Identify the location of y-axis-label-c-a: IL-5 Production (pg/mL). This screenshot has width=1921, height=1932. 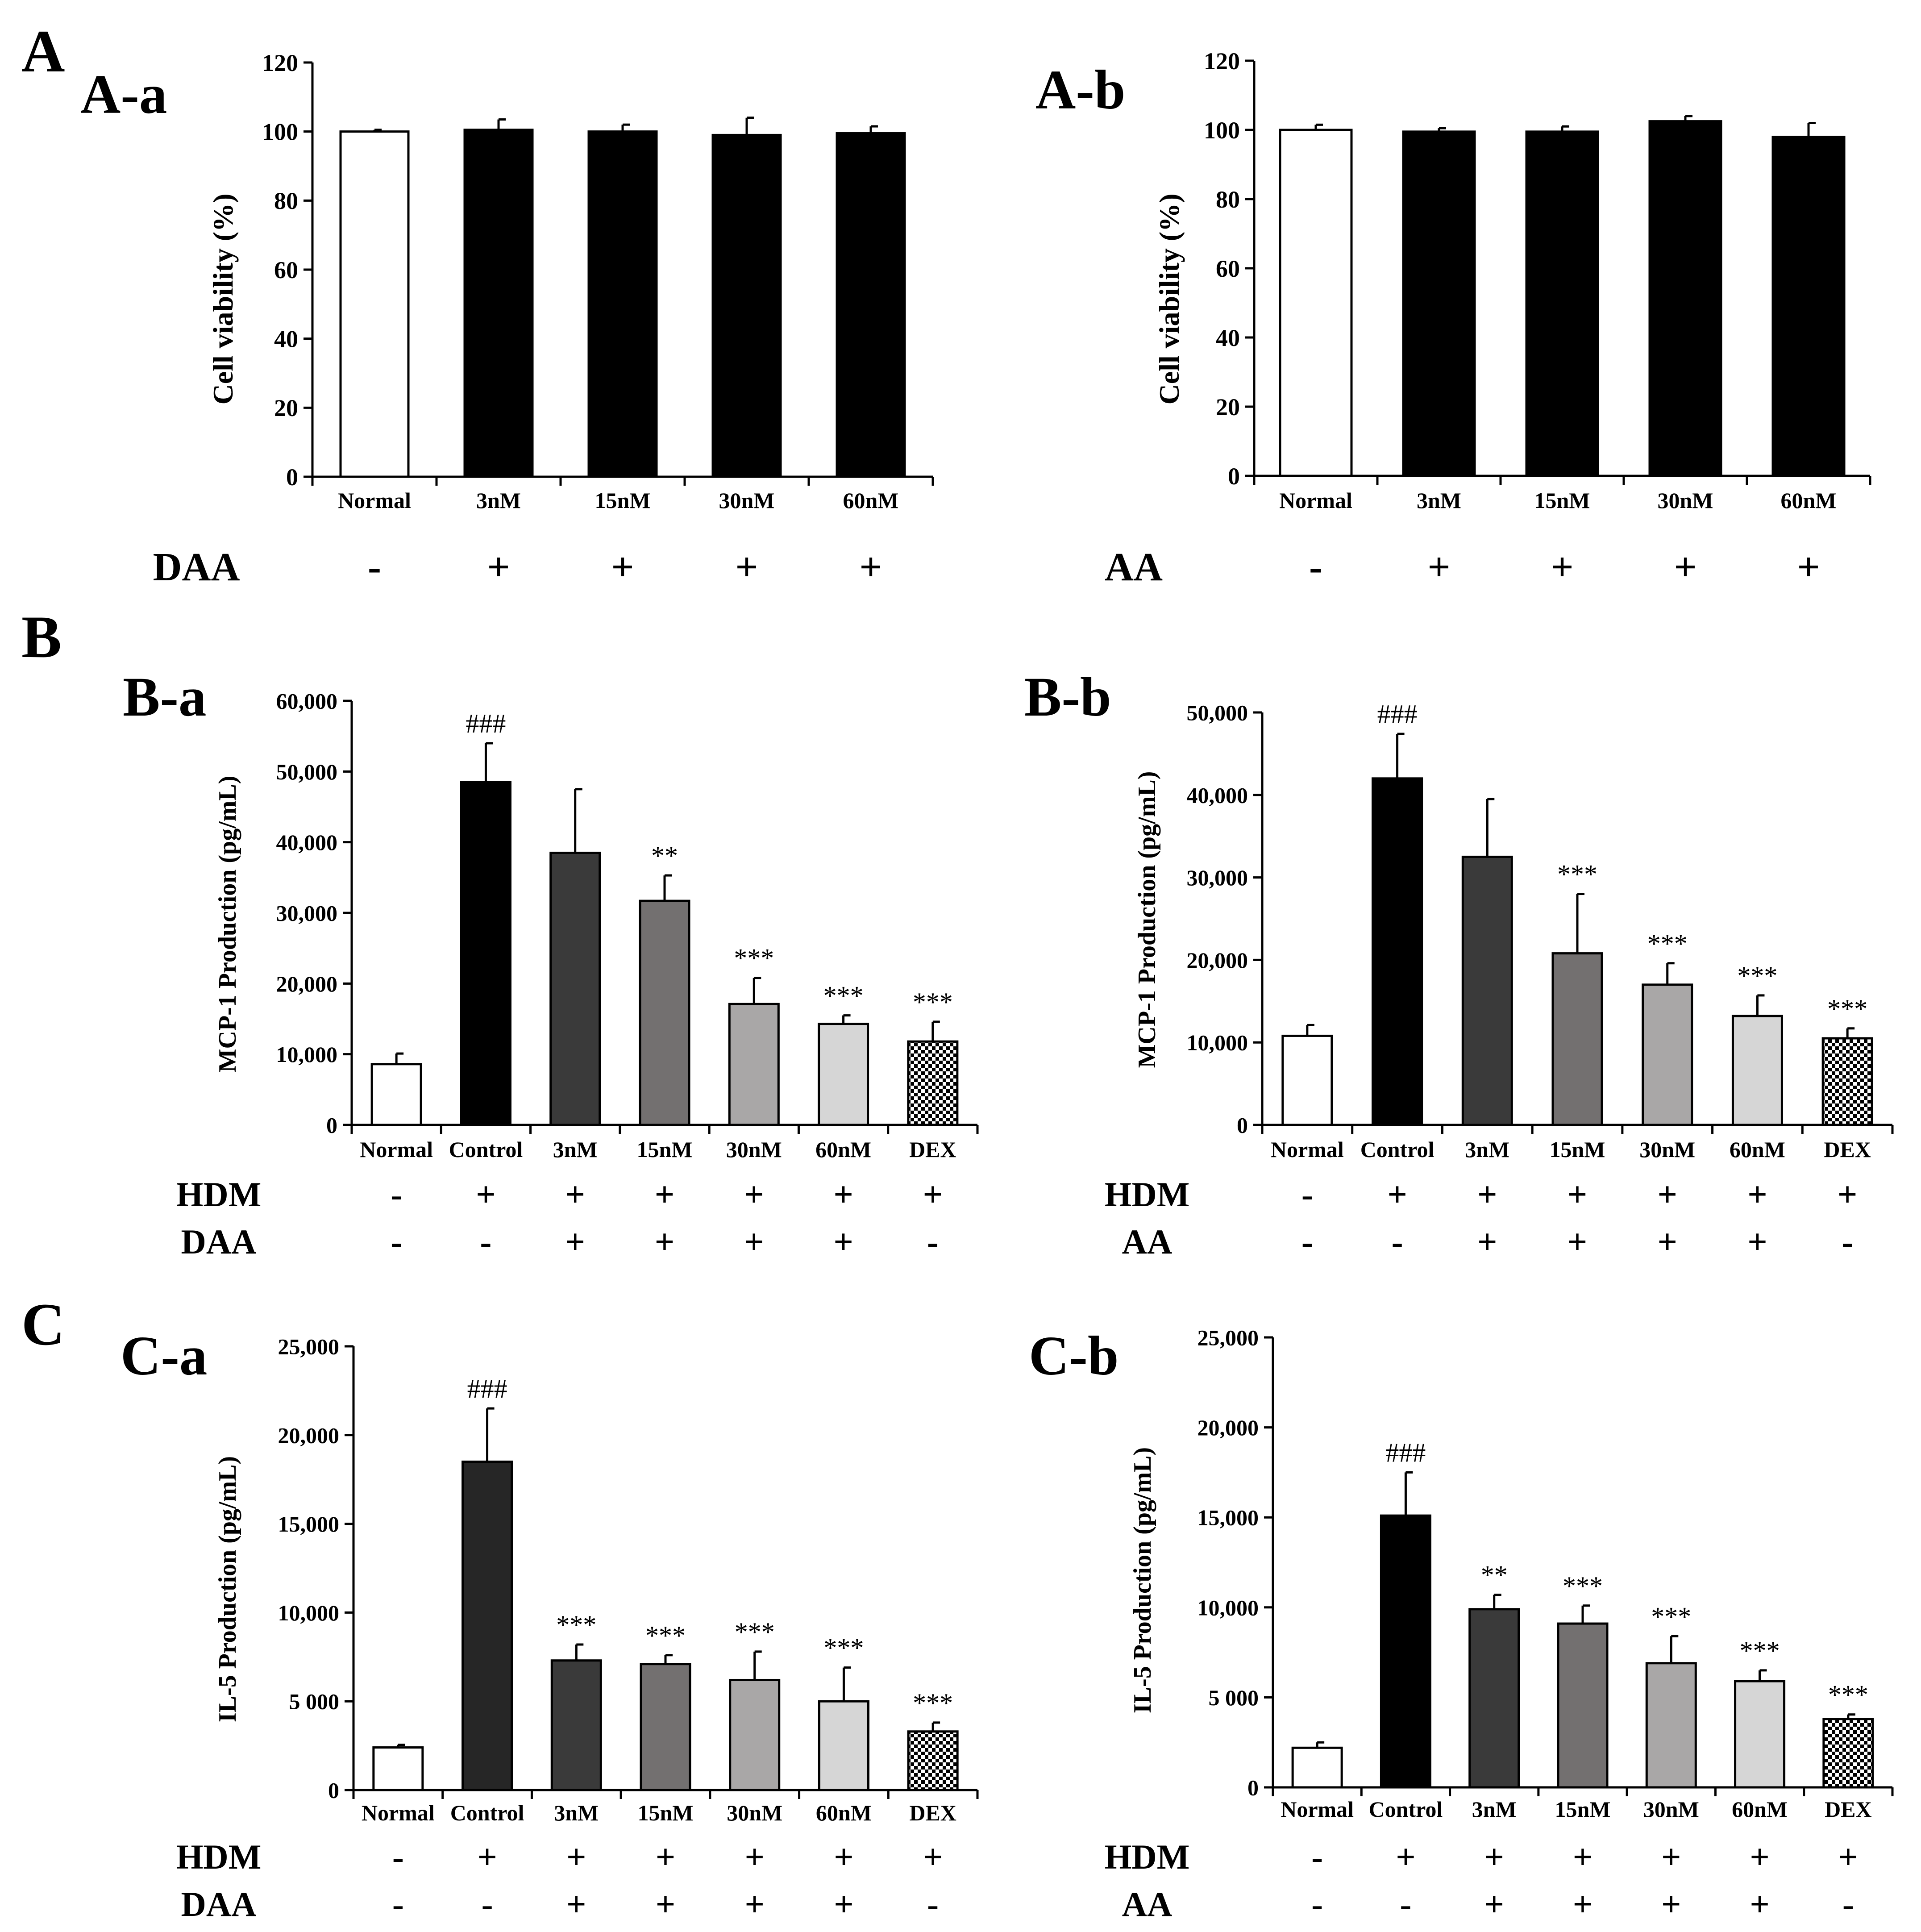
(227, 1589).